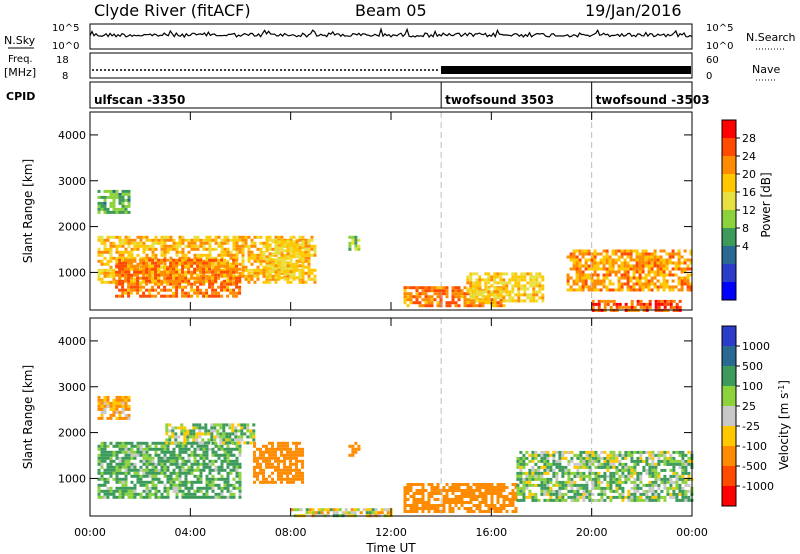  Describe the element at coordinates (729, 165) in the screenshot. I see `colorbar-swatch` at that location.